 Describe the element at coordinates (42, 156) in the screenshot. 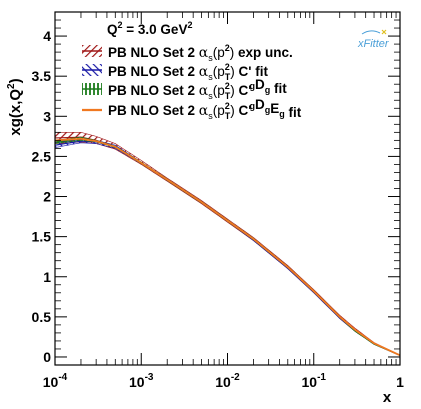

I see `y-tick-label: 2.5` at that location.